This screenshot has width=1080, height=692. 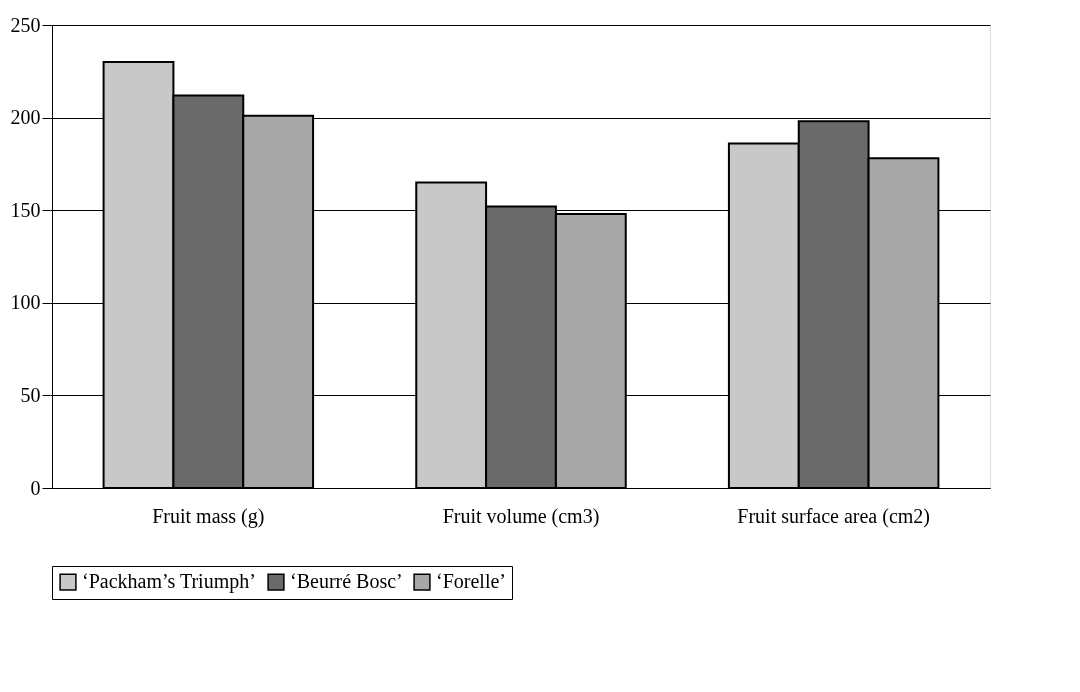 What do you see at coordinates (521, 516) in the screenshot?
I see `x-tick-label: Fruit volume (cm3)` at bounding box center [521, 516].